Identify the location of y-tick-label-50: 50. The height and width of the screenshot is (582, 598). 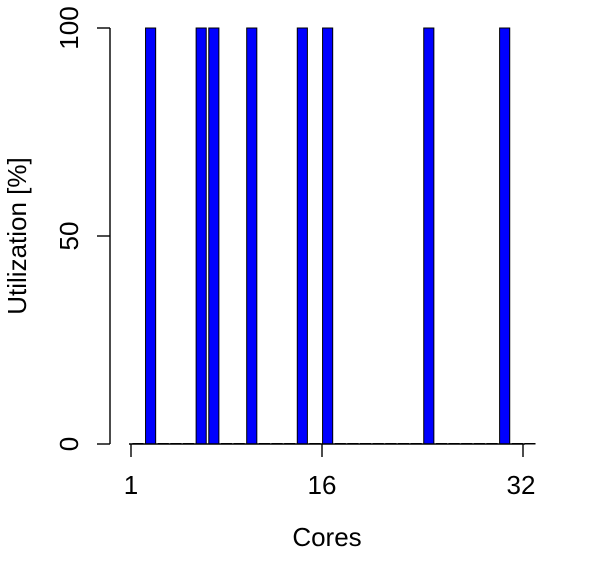
(69, 236).